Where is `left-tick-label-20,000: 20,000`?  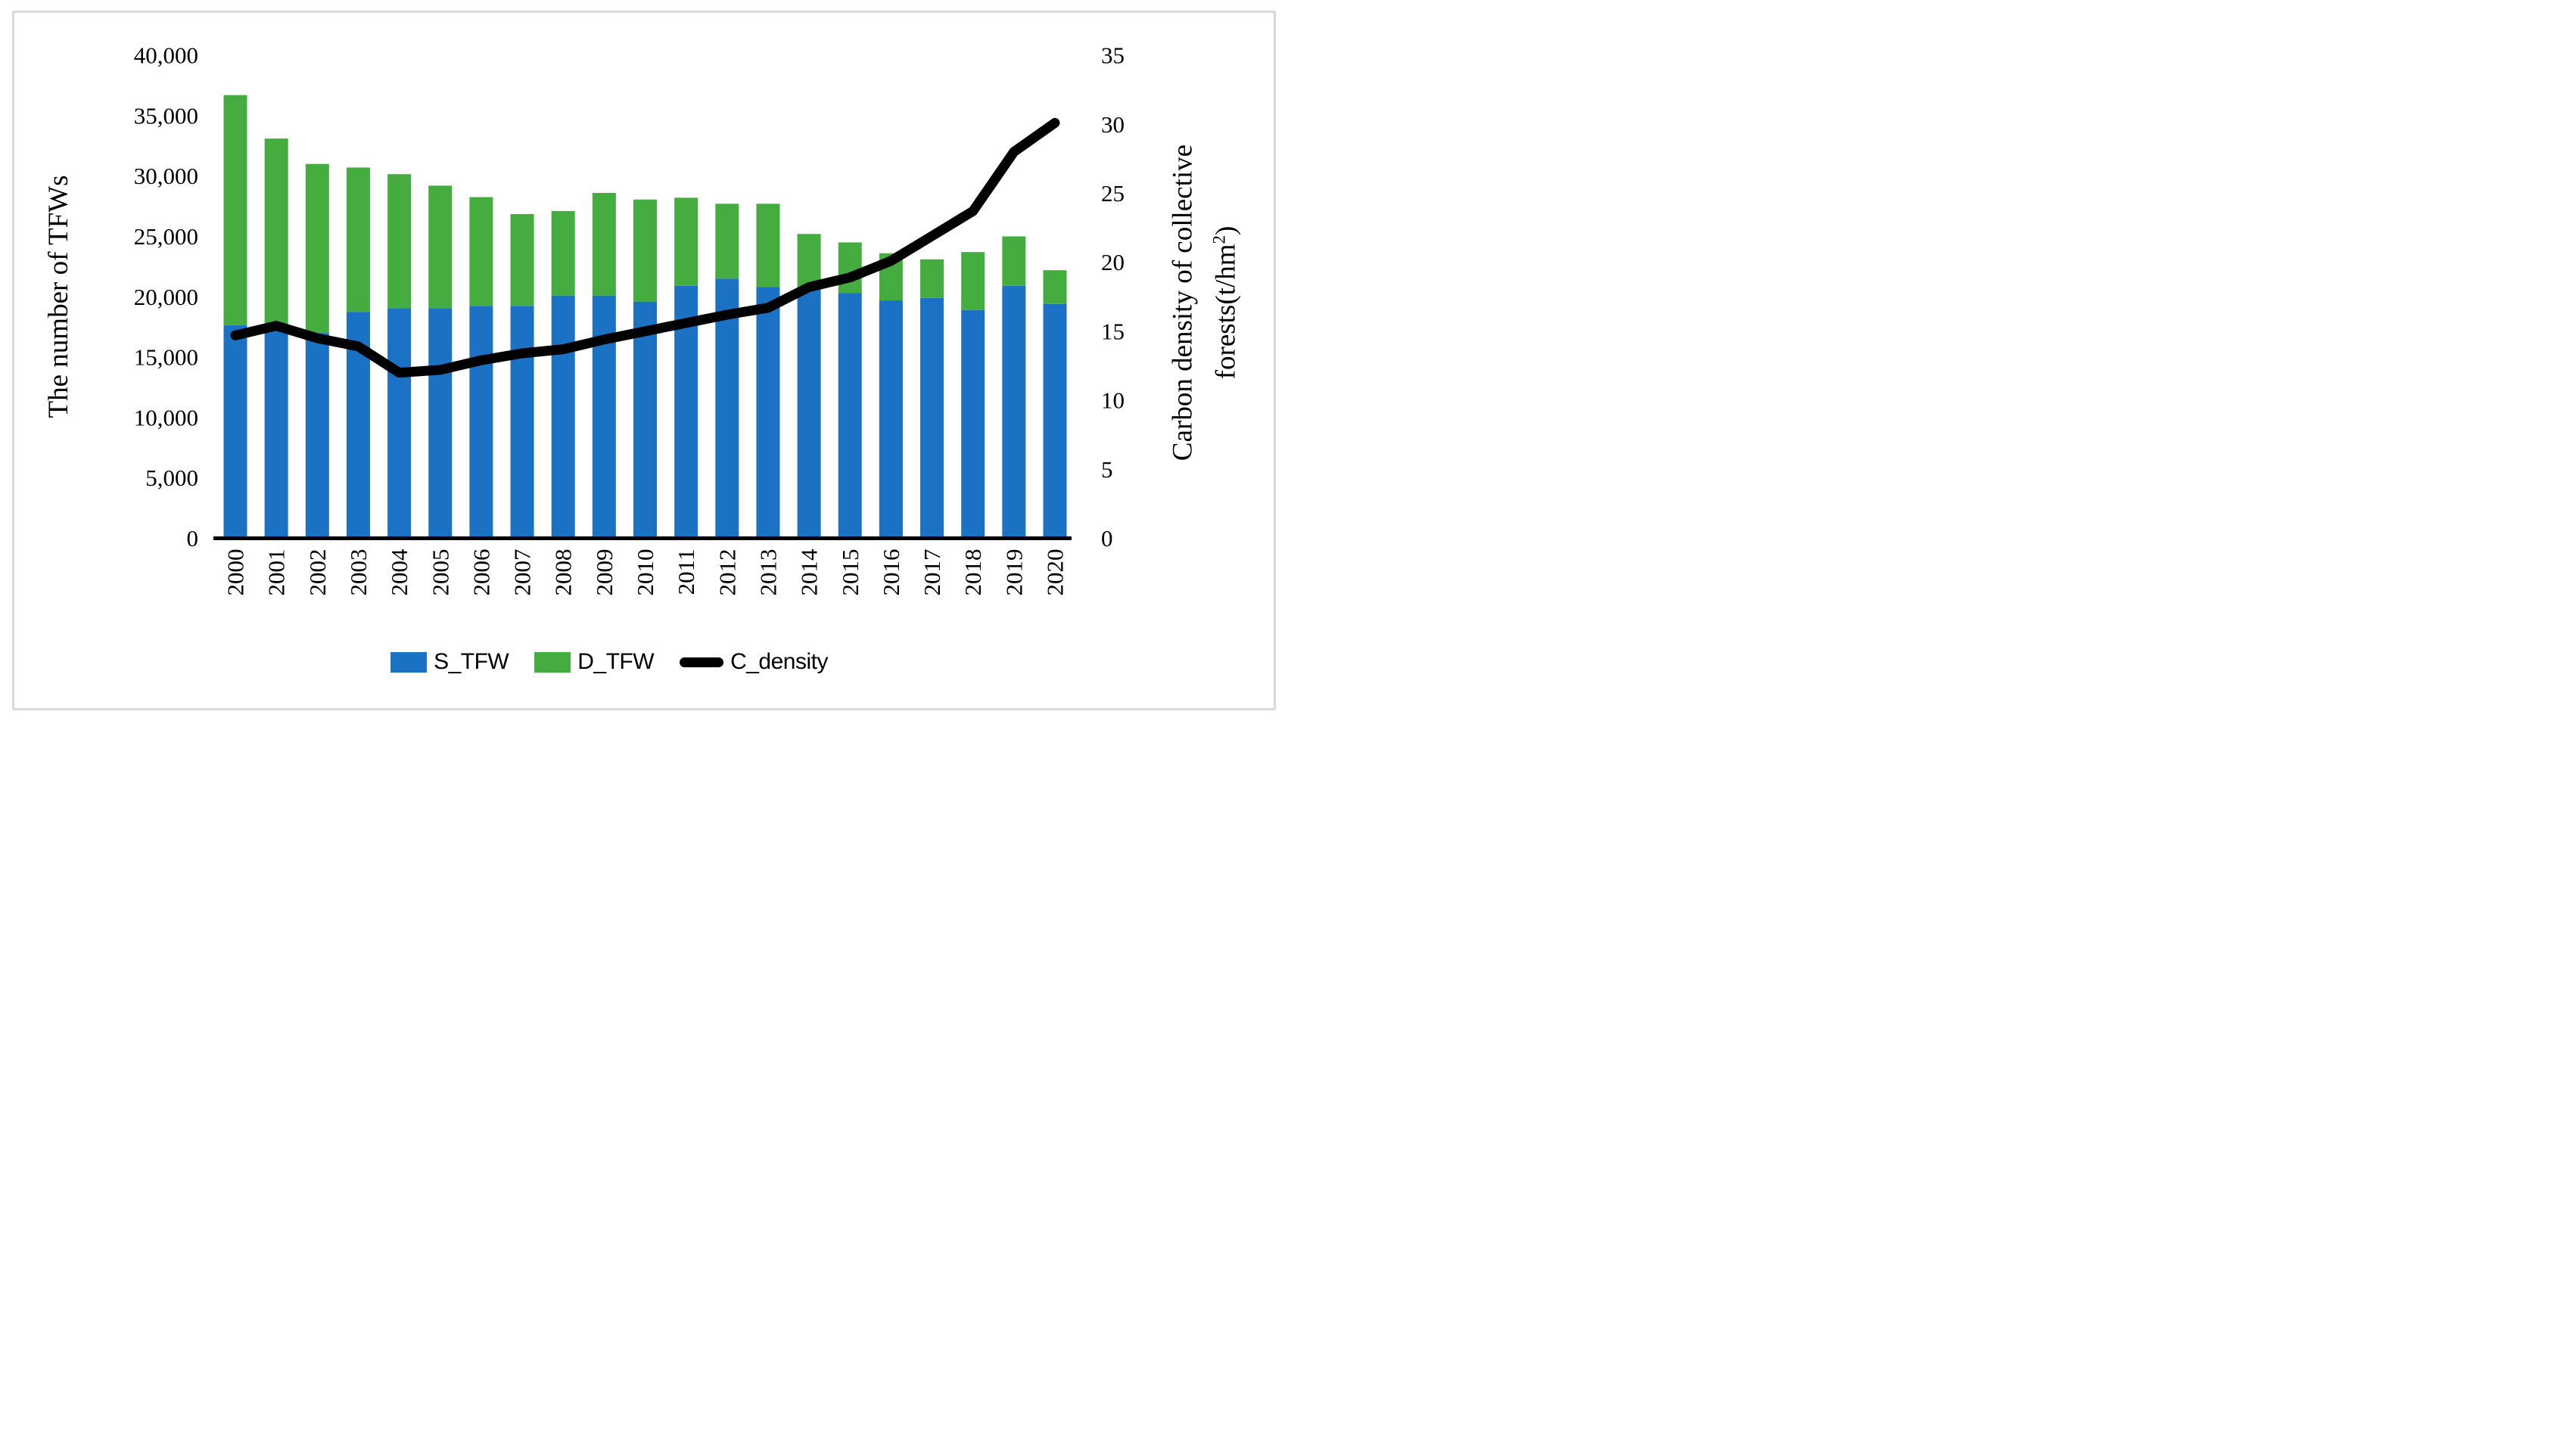
left-tick-label-20,000: 20,000 is located at coordinates (166, 297).